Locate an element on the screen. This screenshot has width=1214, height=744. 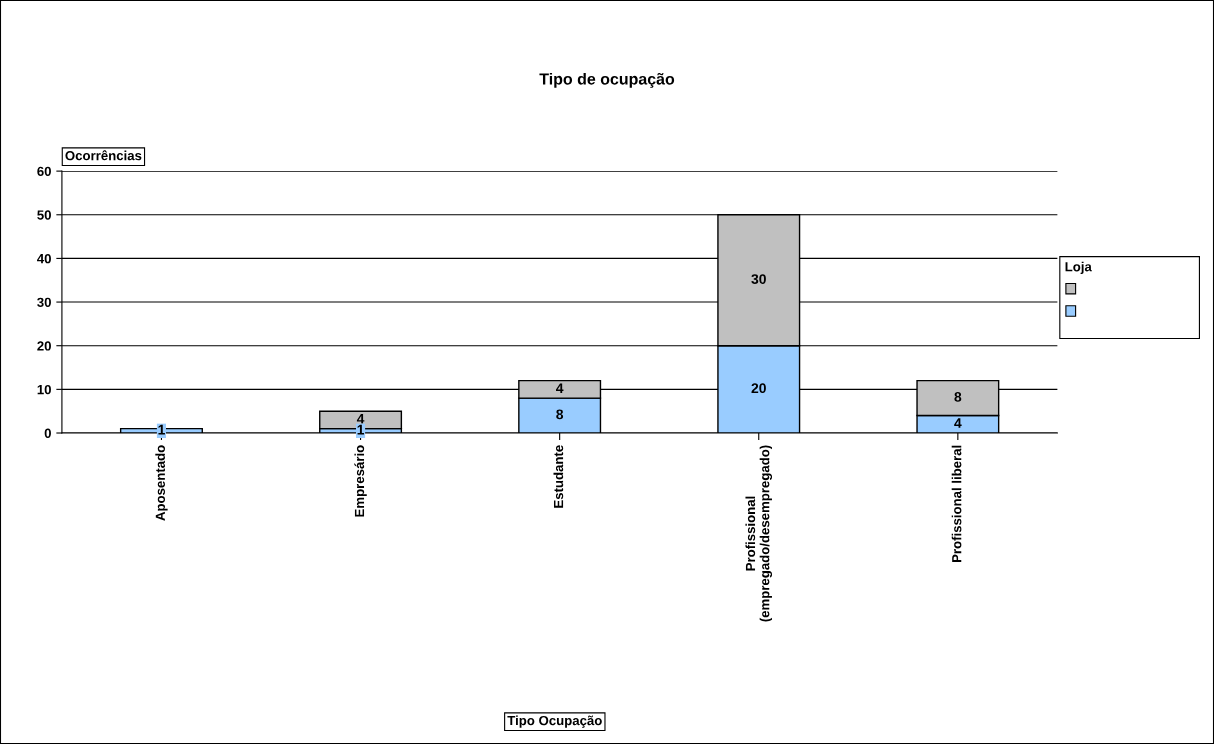
x-tick-label: Estudante is located at coordinates (558, 476).